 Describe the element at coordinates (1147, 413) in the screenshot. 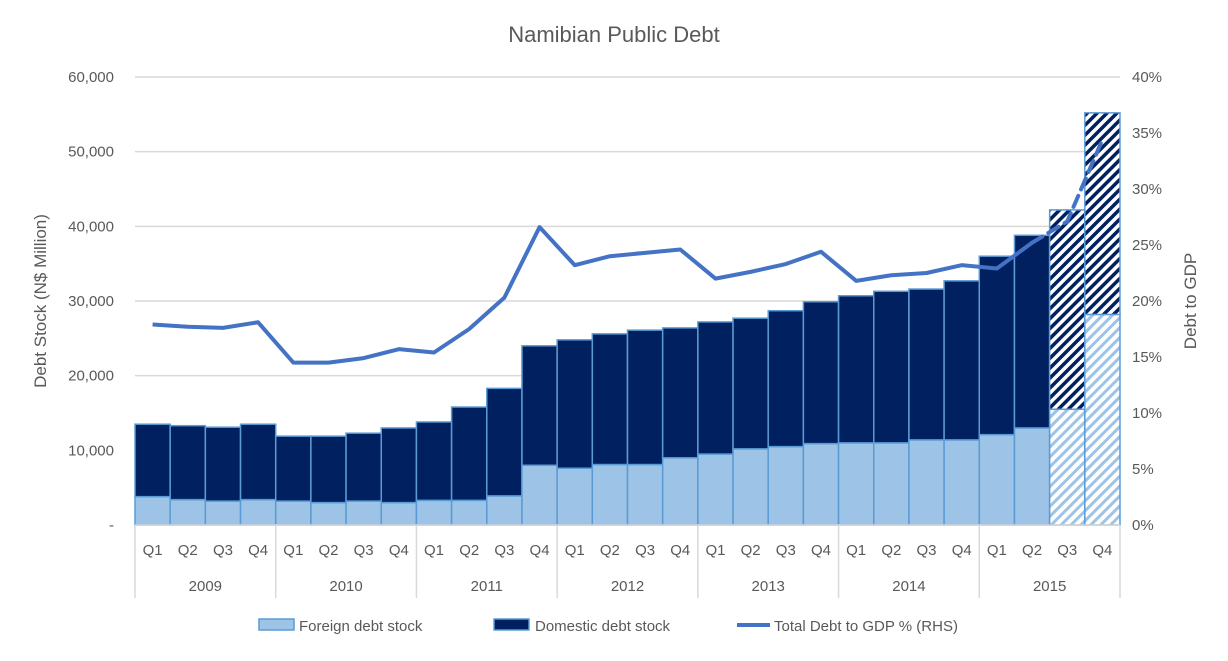

I see `y2-tick-label: 10%` at that location.